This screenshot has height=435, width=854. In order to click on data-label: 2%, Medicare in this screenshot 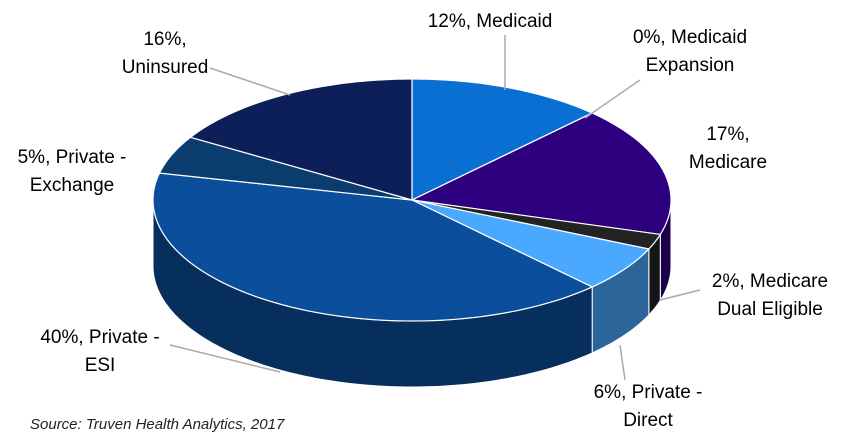, I will do `click(770, 281)`.